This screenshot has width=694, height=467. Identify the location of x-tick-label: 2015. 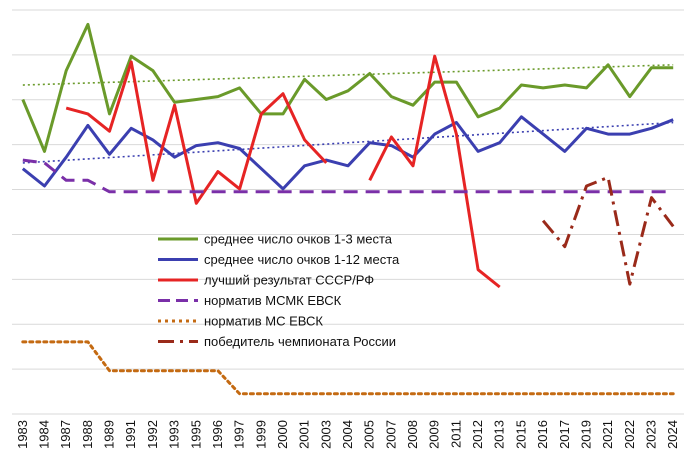
(520, 434).